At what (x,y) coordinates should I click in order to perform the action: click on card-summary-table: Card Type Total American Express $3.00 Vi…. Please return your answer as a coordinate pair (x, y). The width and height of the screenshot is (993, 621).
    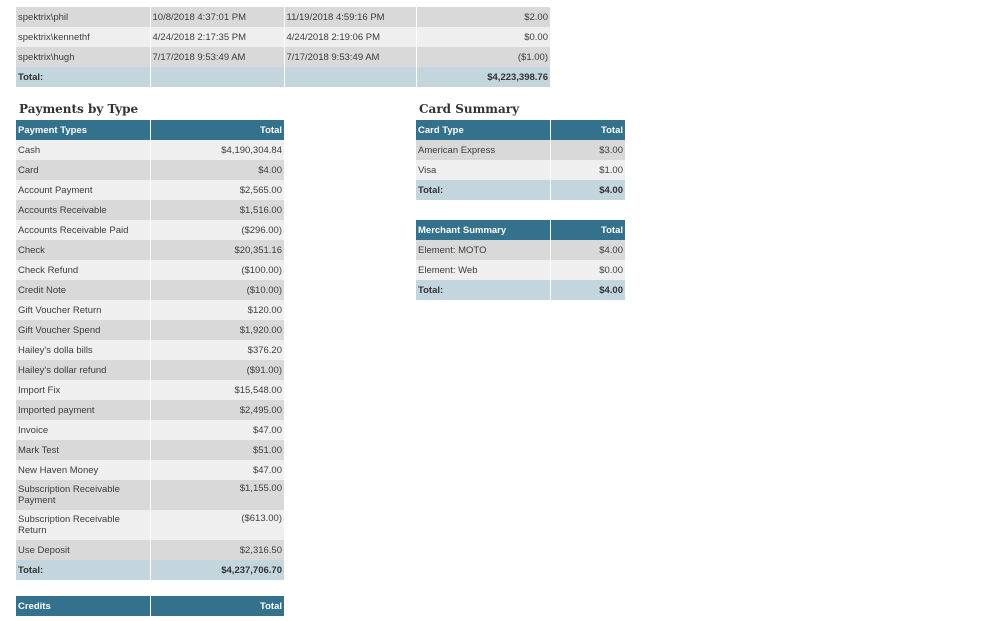
    Looking at the image, I should click on (520, 160).